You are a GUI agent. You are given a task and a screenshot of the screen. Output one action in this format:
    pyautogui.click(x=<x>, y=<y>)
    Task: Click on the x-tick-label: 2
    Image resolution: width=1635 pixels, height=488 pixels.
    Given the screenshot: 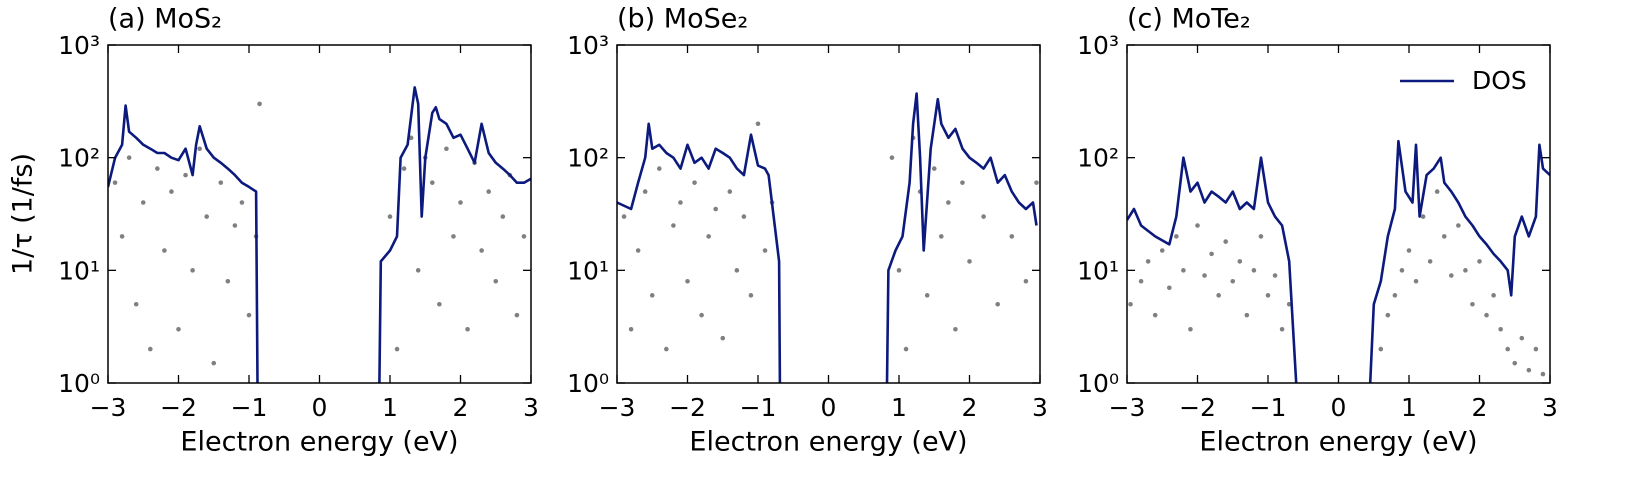 What is the action you would take?
    pyautogui.click(x=1480, y=407)
    